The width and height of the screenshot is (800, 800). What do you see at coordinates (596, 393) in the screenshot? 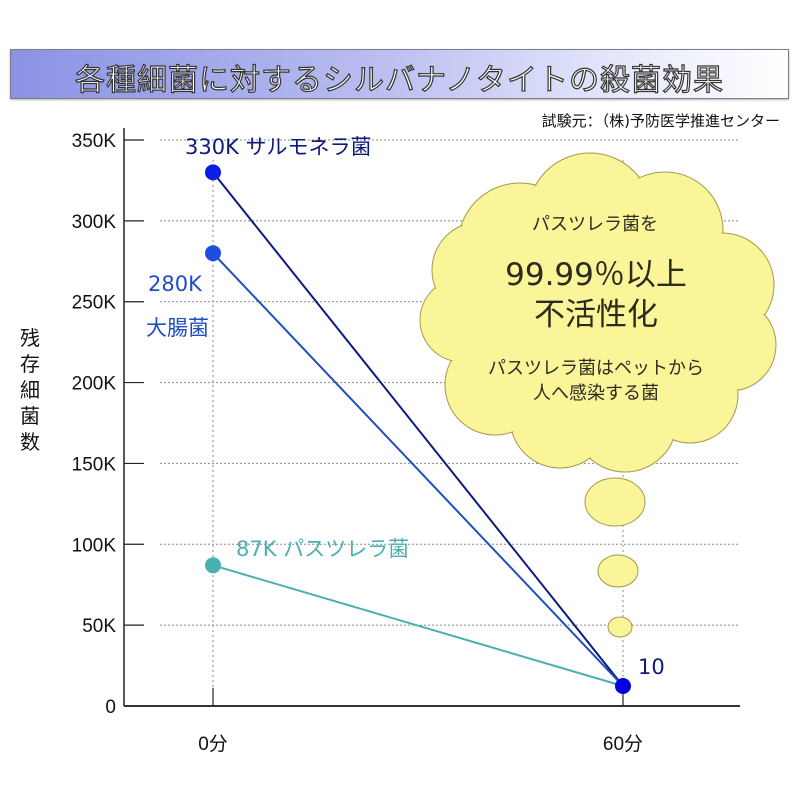
I see `callout-line5: 人へ感染する菌` at bounding box center [596, 393].